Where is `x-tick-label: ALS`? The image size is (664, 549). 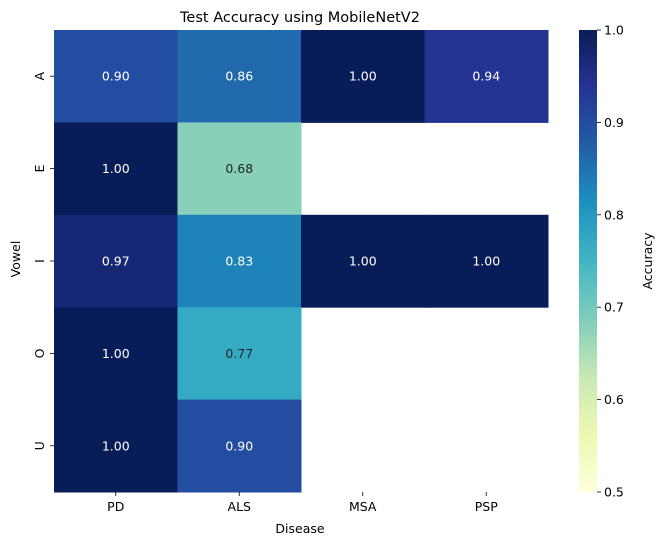 x-tick-label: ALS is located at coordinates (240, 506).